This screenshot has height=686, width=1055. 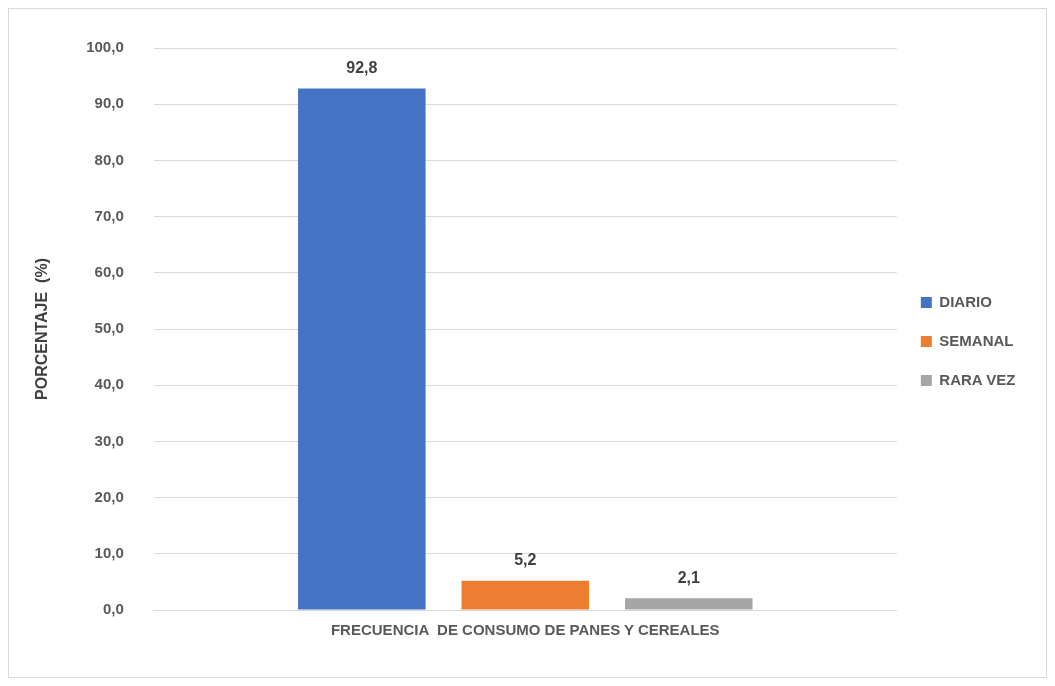 I want to click on legend-label: SEMANAL, so click(x=976, y=340).